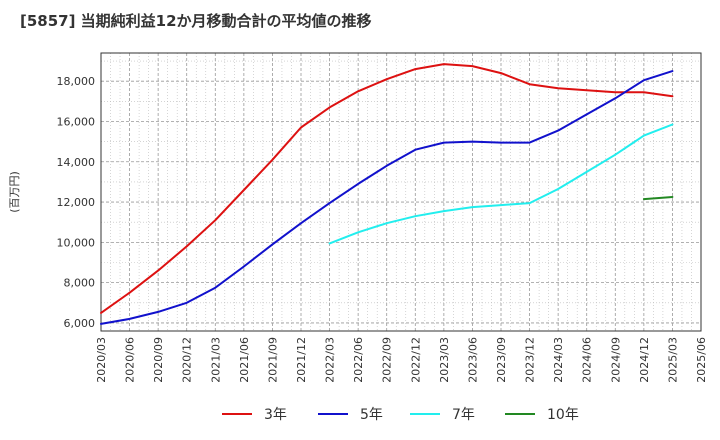 Image resolution: width=720 pixels, height=440 pixels. I want to click on x-tick-label: 2020/09, so click(158, 360).